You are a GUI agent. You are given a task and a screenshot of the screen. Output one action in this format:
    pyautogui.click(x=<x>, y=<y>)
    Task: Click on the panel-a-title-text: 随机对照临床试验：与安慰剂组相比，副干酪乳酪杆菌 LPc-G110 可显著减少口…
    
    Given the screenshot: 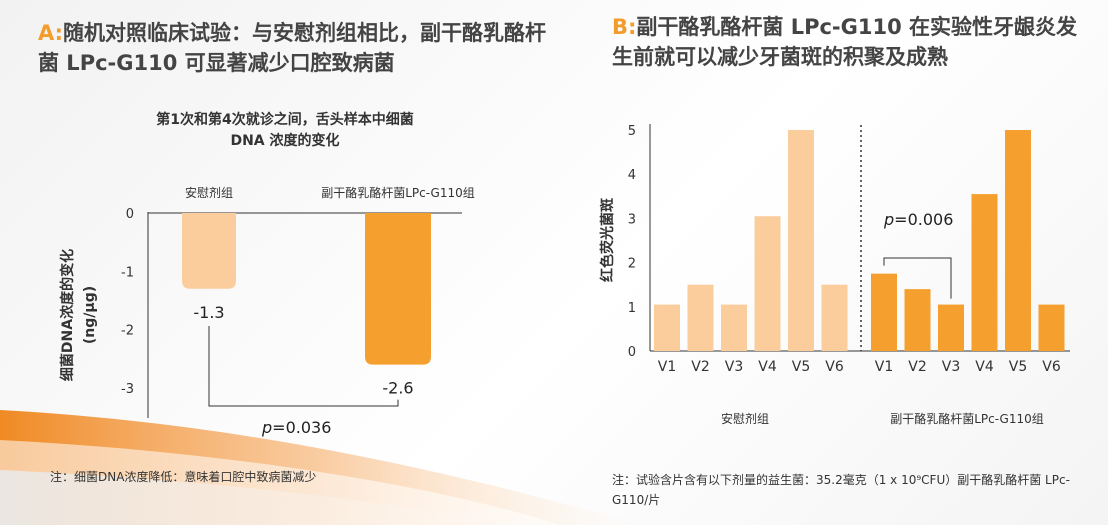 What is the action you would take?
    pyautogui.click(x=292, y=48)
    